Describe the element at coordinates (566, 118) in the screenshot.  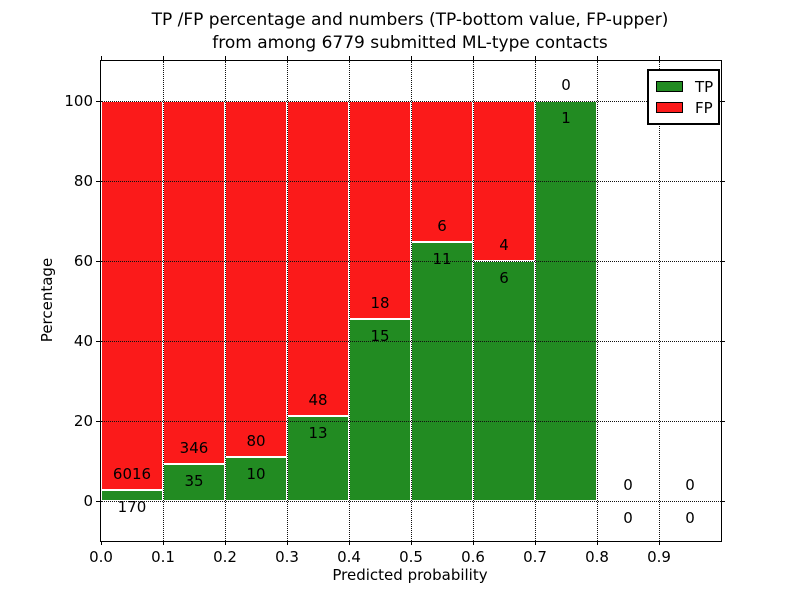
I see `tp-count-label: 1` at that location.